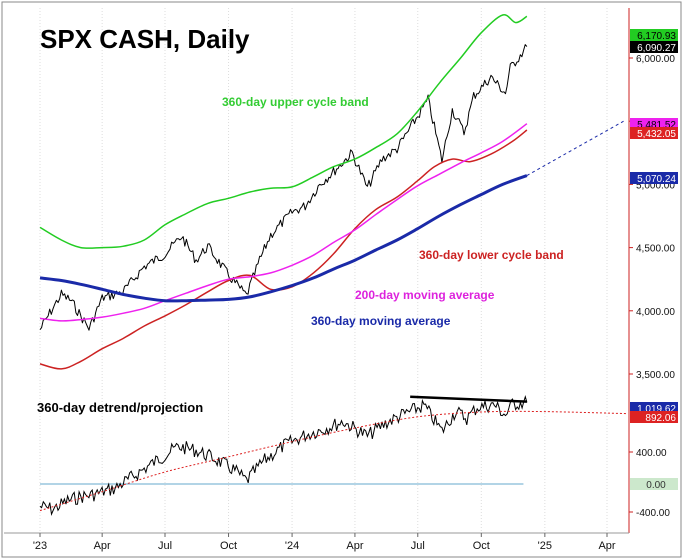 Image resolution: width=683 pixels, height=559 pixels. I want to click on detrend-zero-tag: 0.00, so click(656, 485).